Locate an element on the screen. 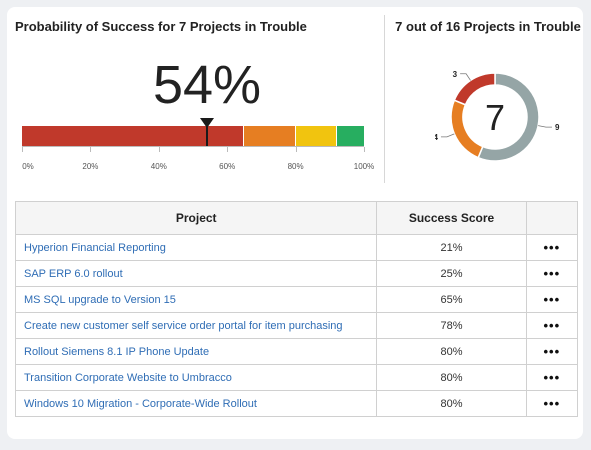 This screenshot has height=450, width=591. success-percentage: 54% is located at coordinates (207, 85).